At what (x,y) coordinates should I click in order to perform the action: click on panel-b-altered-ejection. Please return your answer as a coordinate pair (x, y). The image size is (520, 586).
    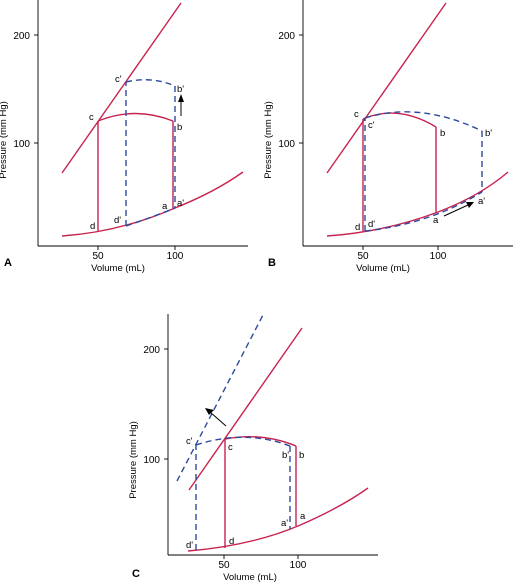
    Looking at the image, I should click on (423, 121).